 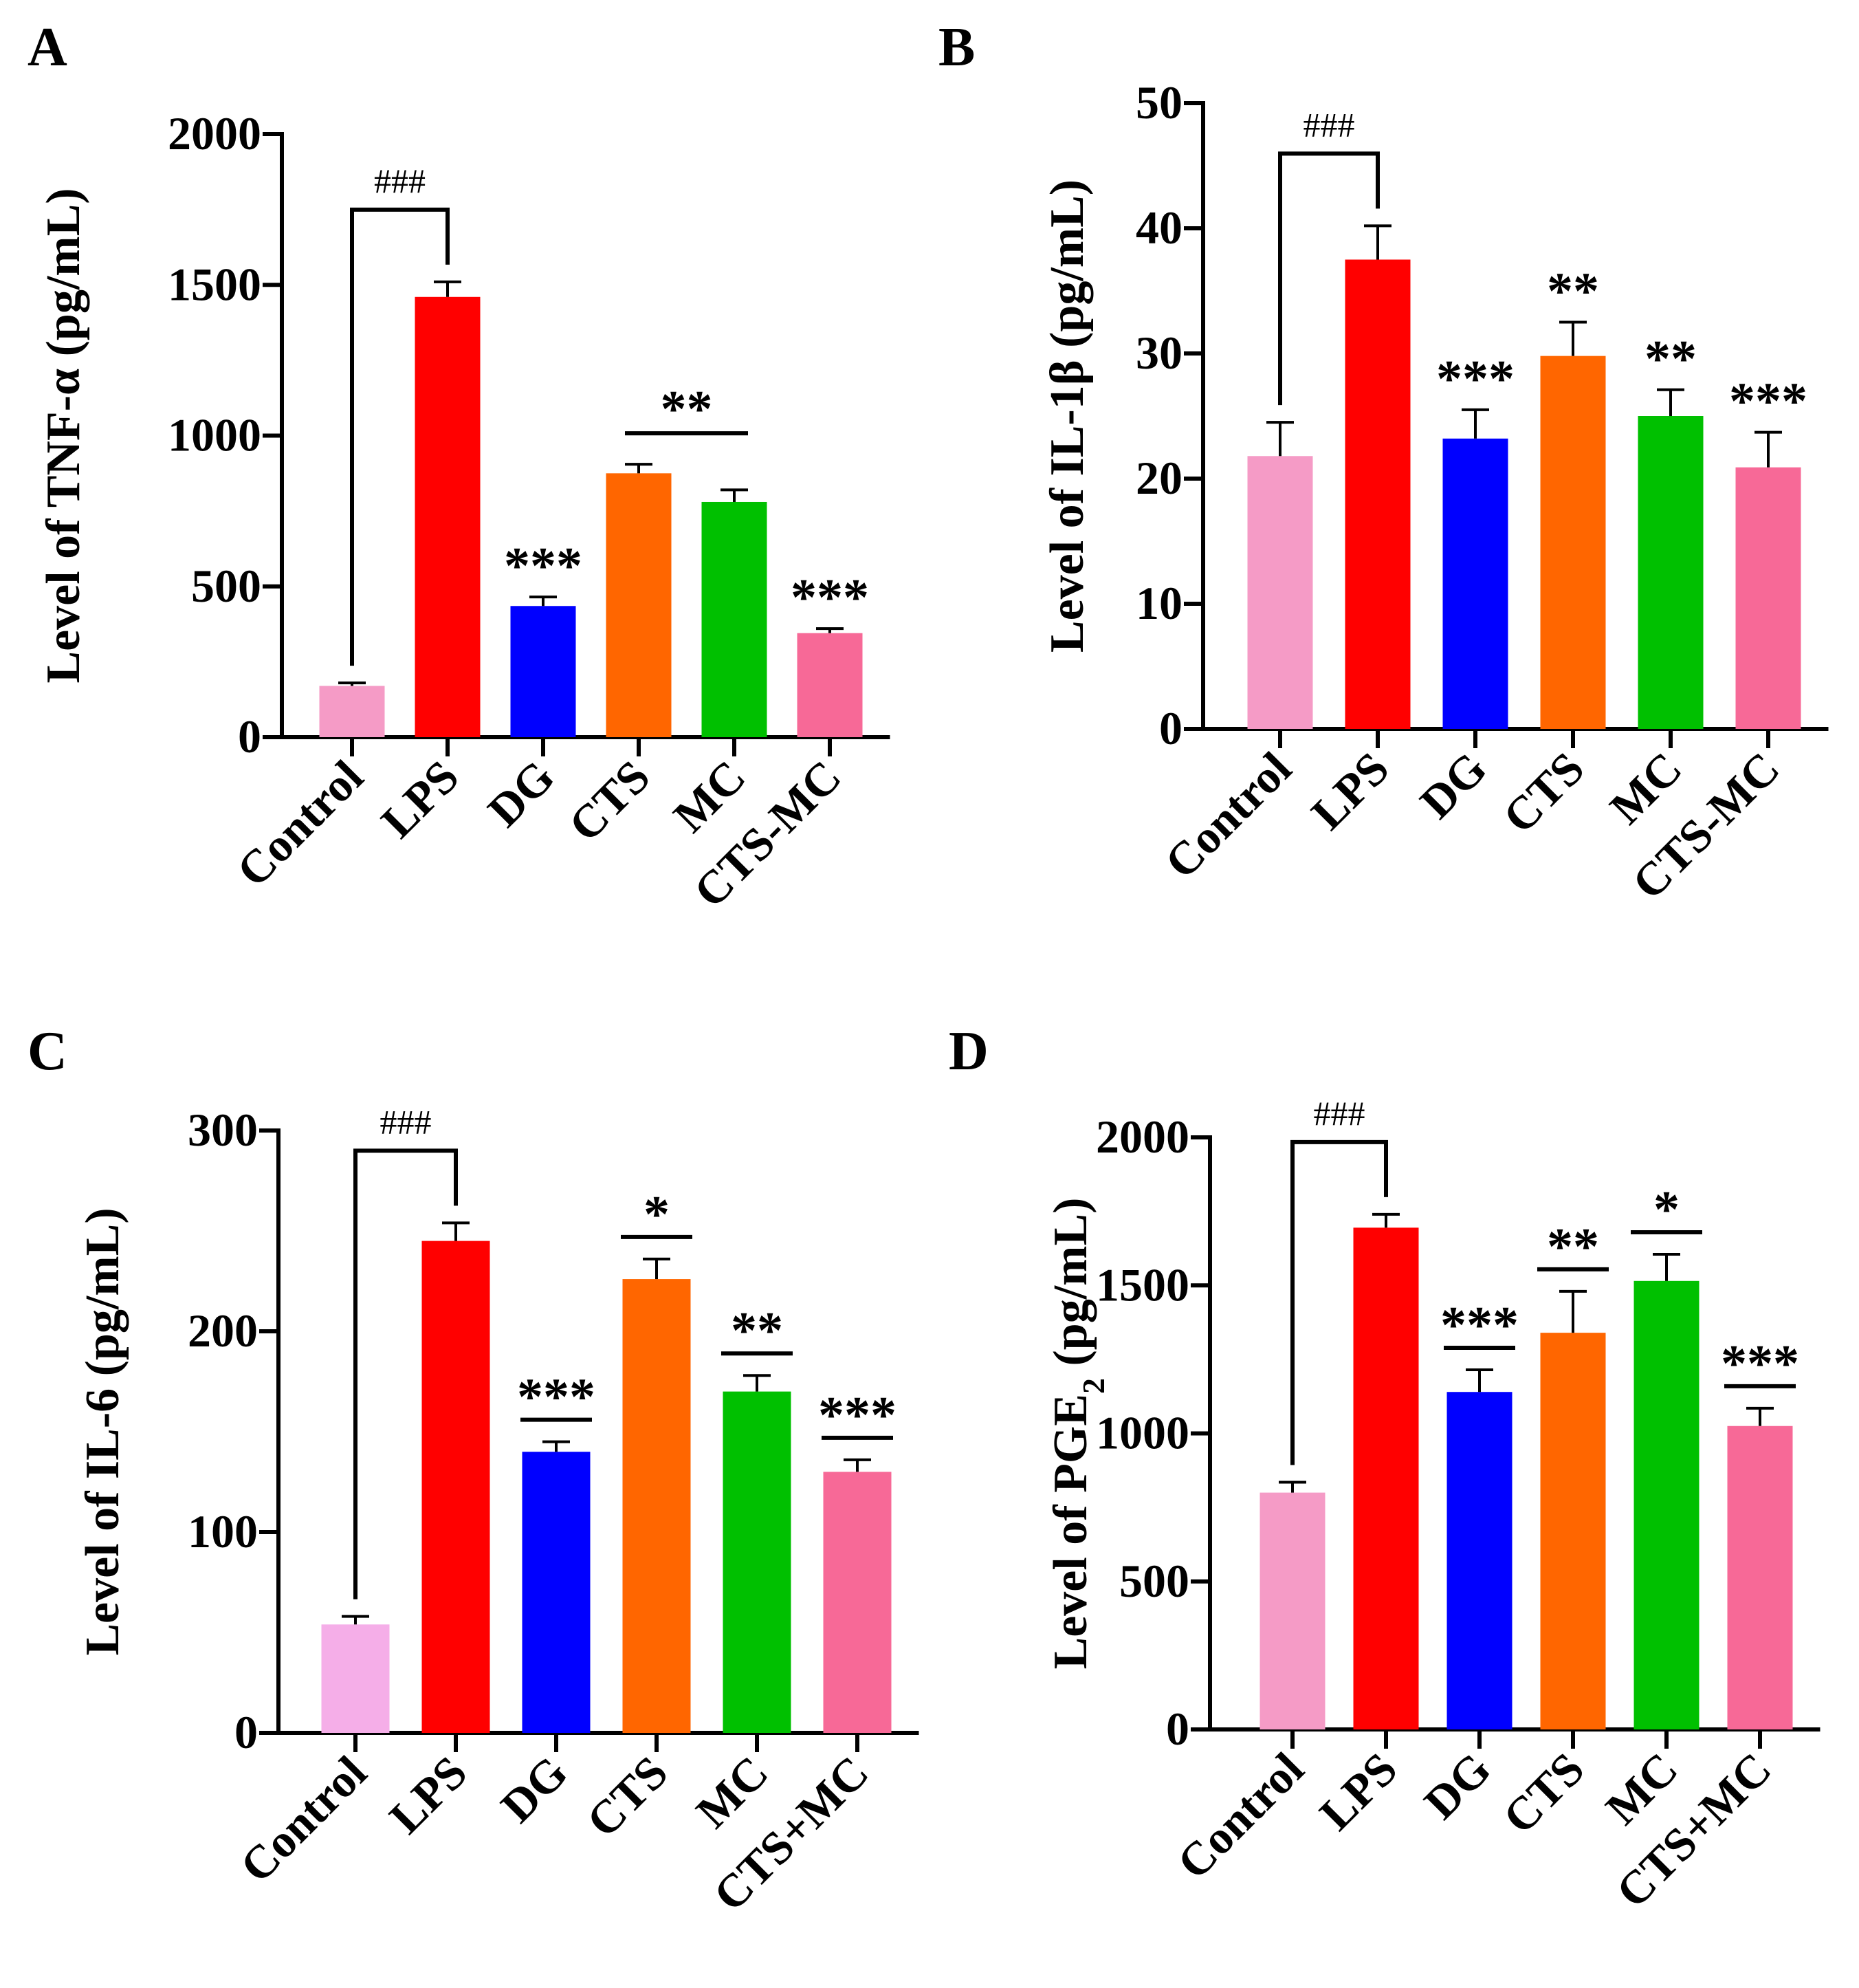 I want to click on y-axis-label: Level of IL-1β (pg/mL), so click(x=1067, y=416).